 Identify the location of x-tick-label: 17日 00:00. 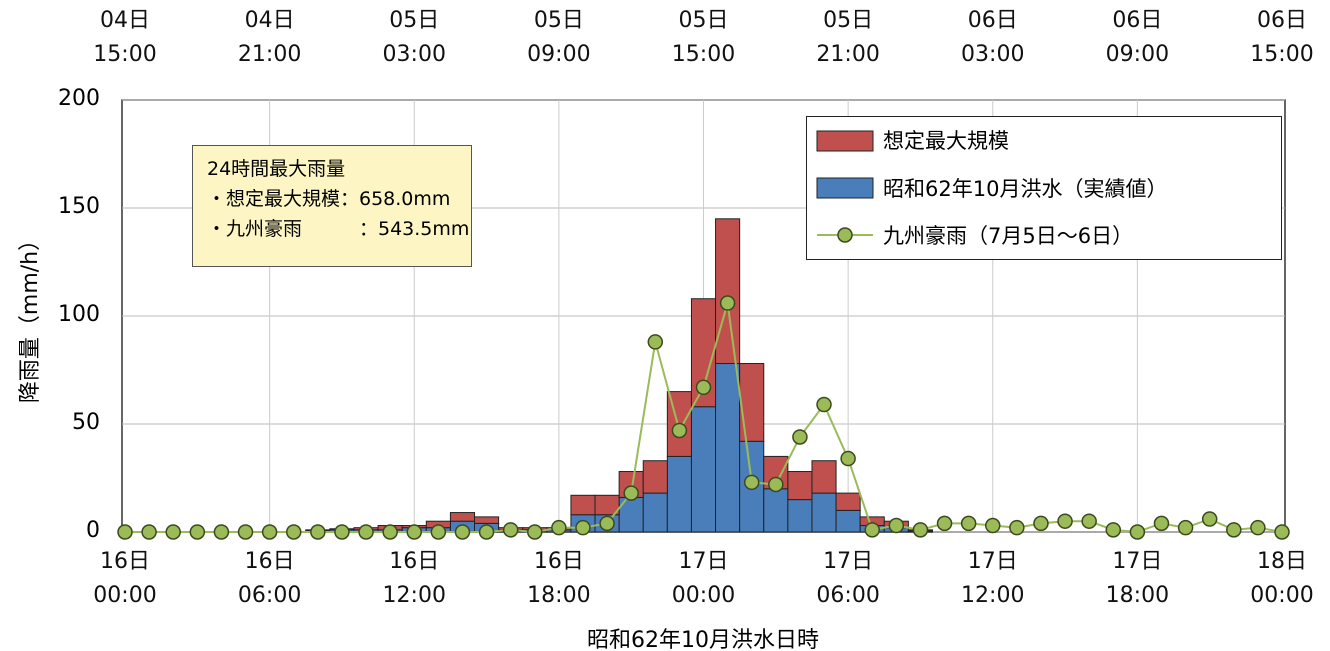
(703, 578).